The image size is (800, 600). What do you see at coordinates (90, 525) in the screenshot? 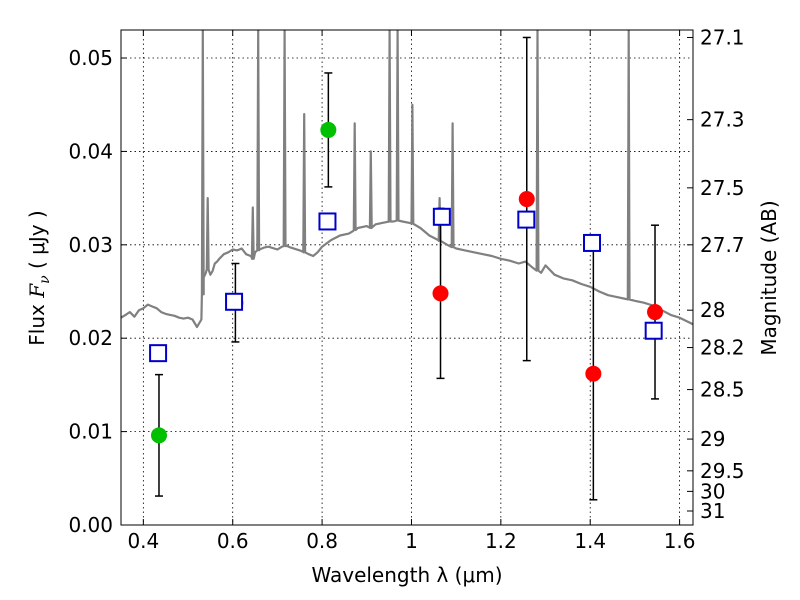
I see `y-tick-label: 0.00` at bounding box center [90, 525].